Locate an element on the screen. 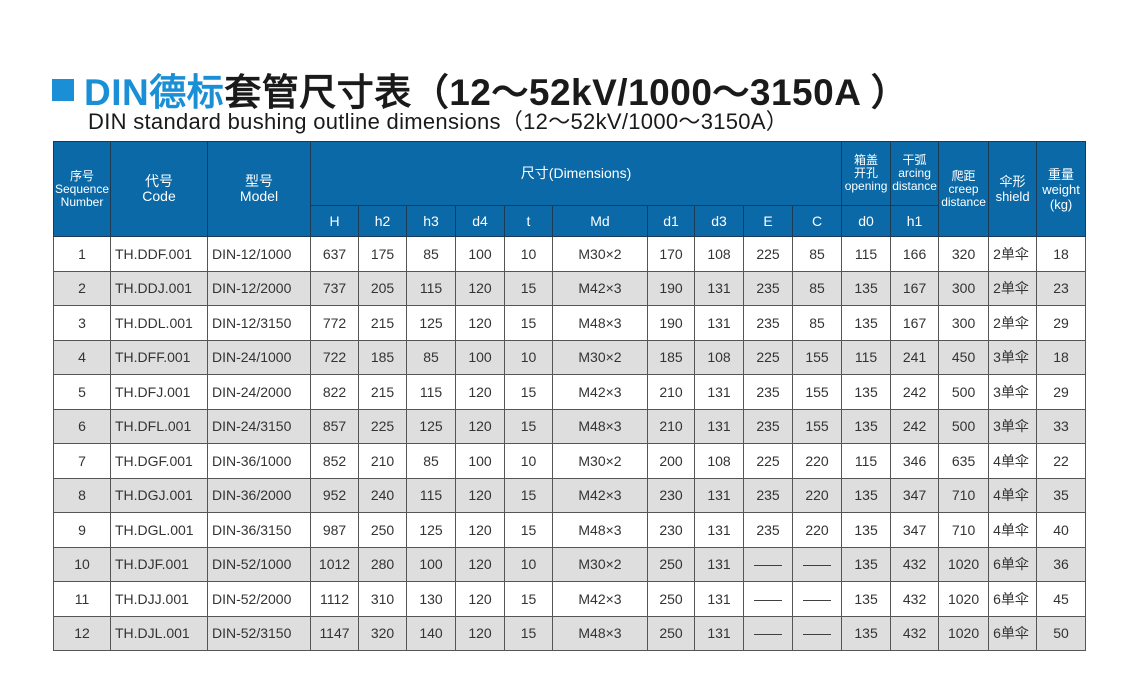  table-cell: TH.DDL.001 is located at coordinates (159, 323).